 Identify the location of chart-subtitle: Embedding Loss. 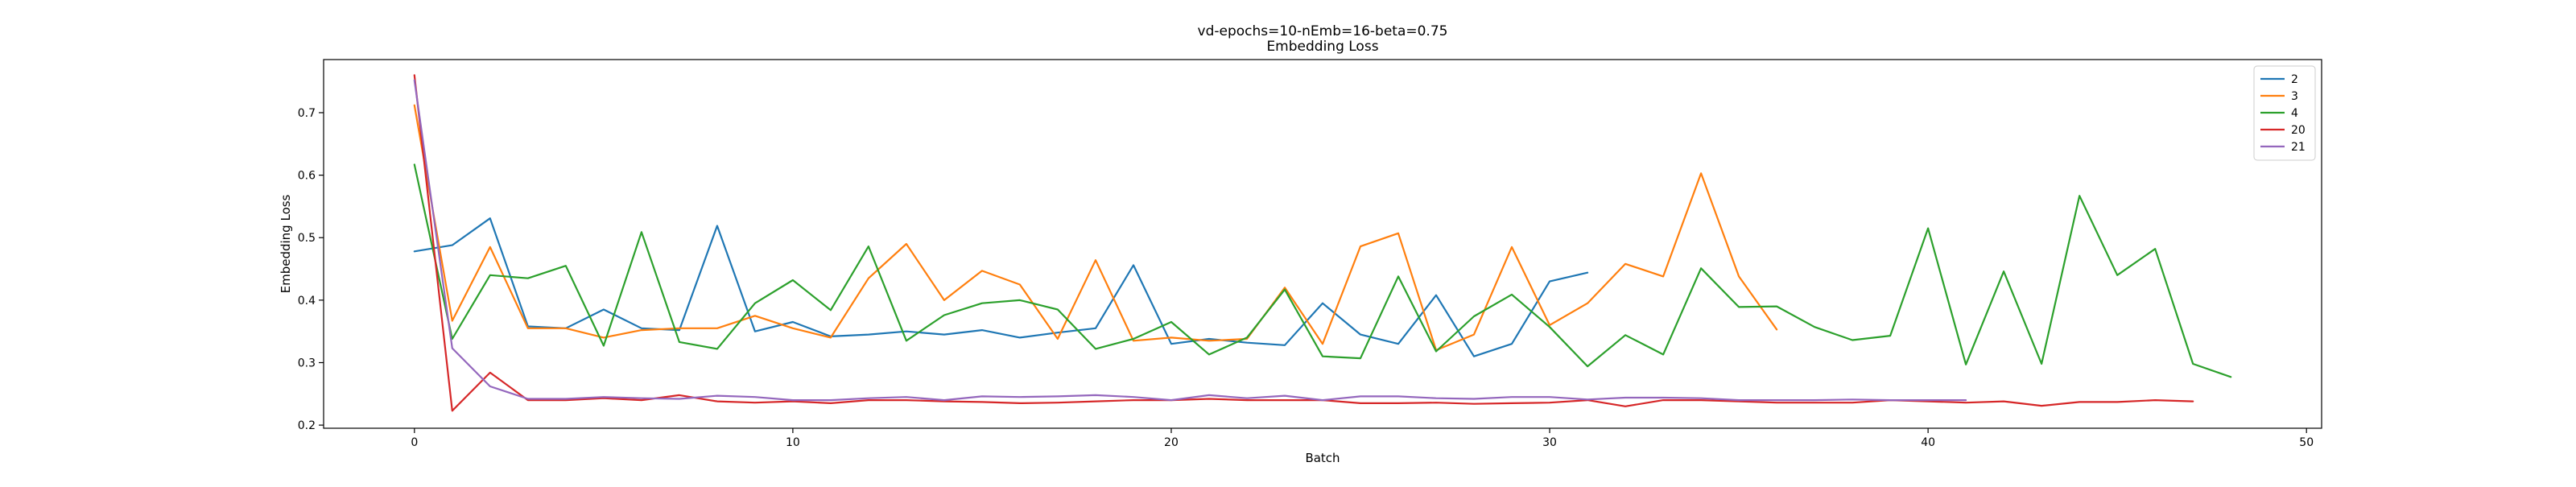
(1322, 47).